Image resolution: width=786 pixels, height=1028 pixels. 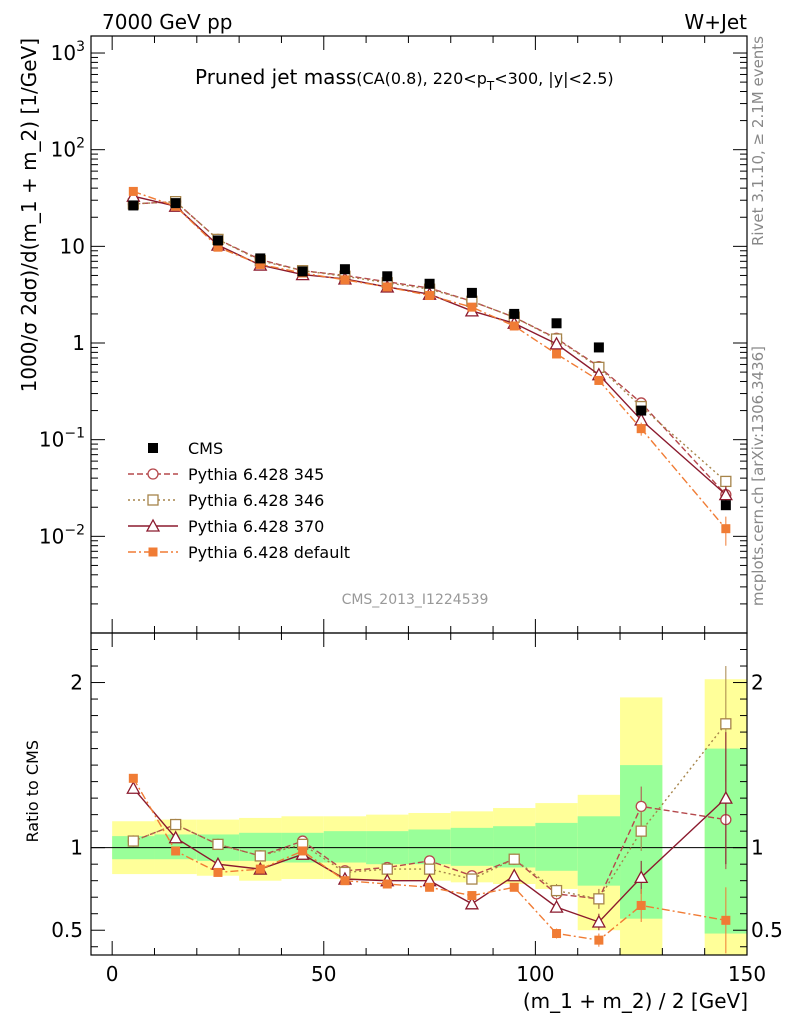 What do you see at coordinates (78, 343) in the screenshot?
I see `main-y-tick-label: 1` at bounding box center [78, 343].